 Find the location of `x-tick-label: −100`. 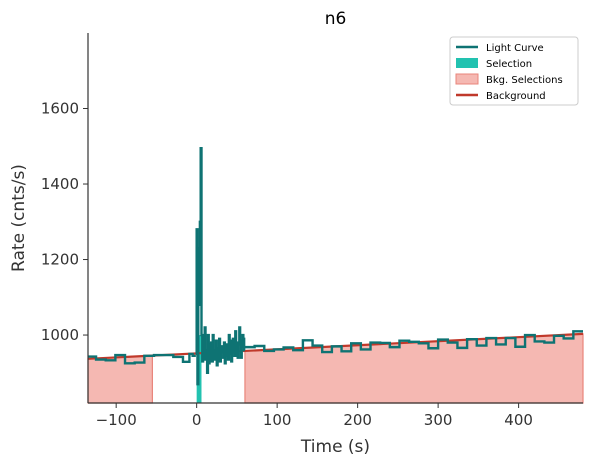

x-tick-label: −100 is located at coordinates (116, 420).